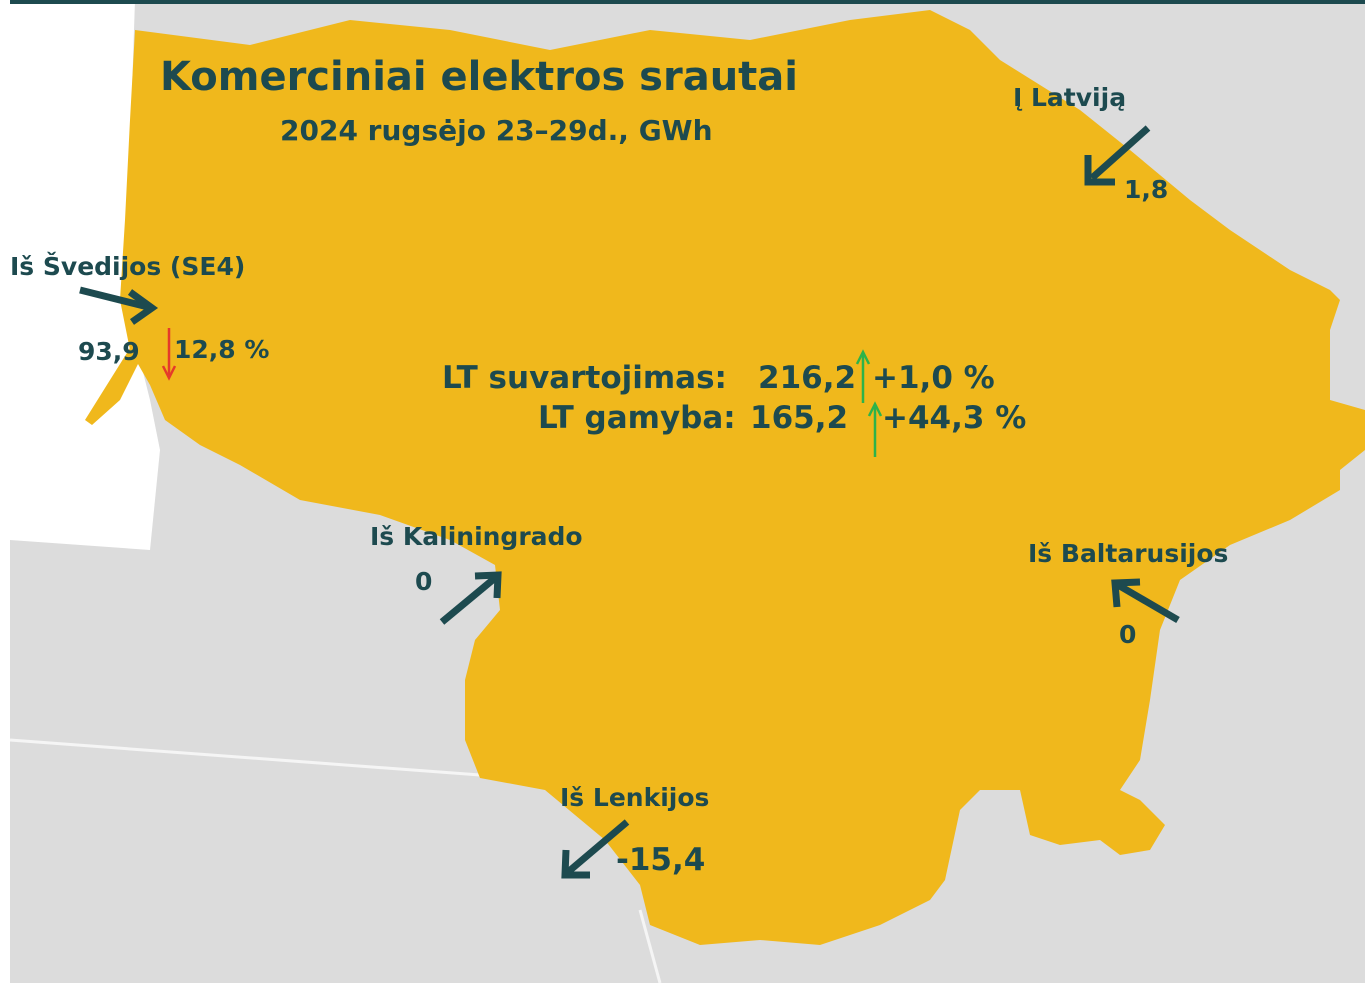  Describe the element at coordinates (584, 378) in the screenshot. I see `summary-label: LT suvartojimas:` at that location.